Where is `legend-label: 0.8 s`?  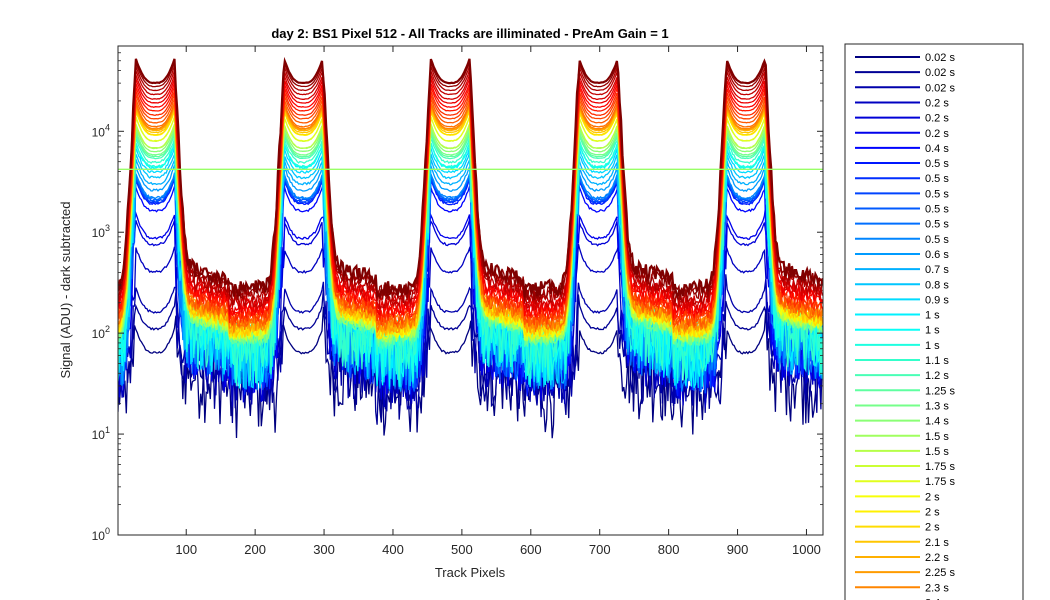
legend-label: 0.8 s is located at coordinates (937, 285).